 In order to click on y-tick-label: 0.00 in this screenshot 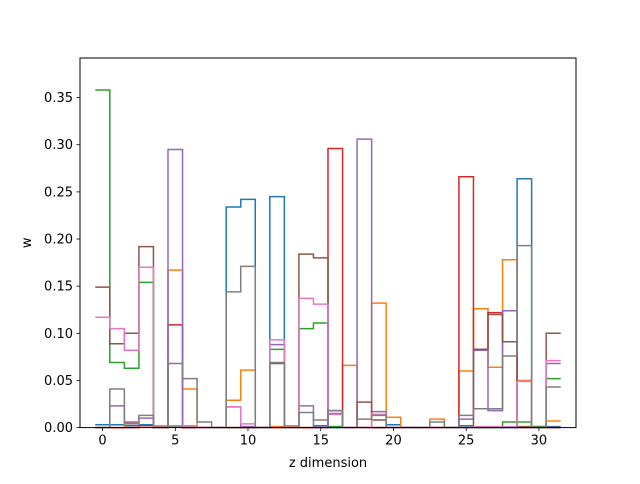, I will do `click(58, 428)`.